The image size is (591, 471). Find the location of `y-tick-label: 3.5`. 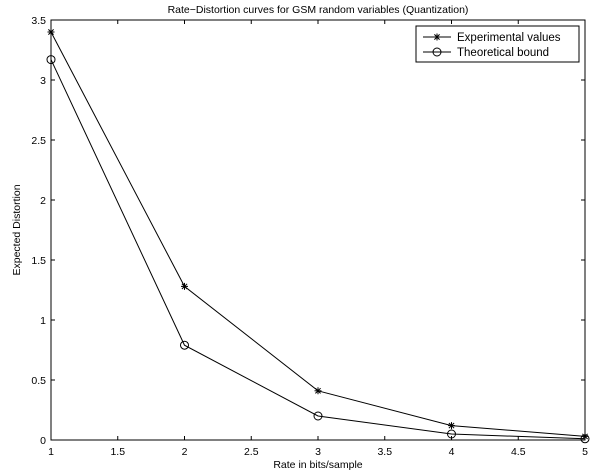

y-tick-label: 3.5 is located at coordinates (38, 21).